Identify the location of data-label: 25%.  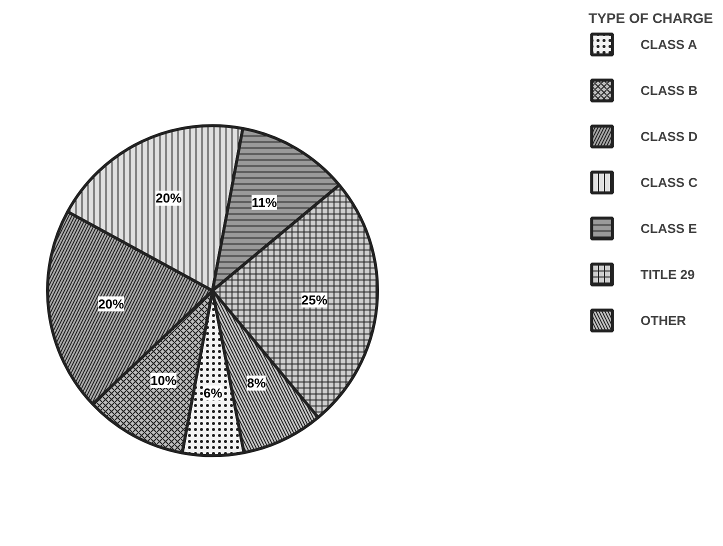
(314, 300).